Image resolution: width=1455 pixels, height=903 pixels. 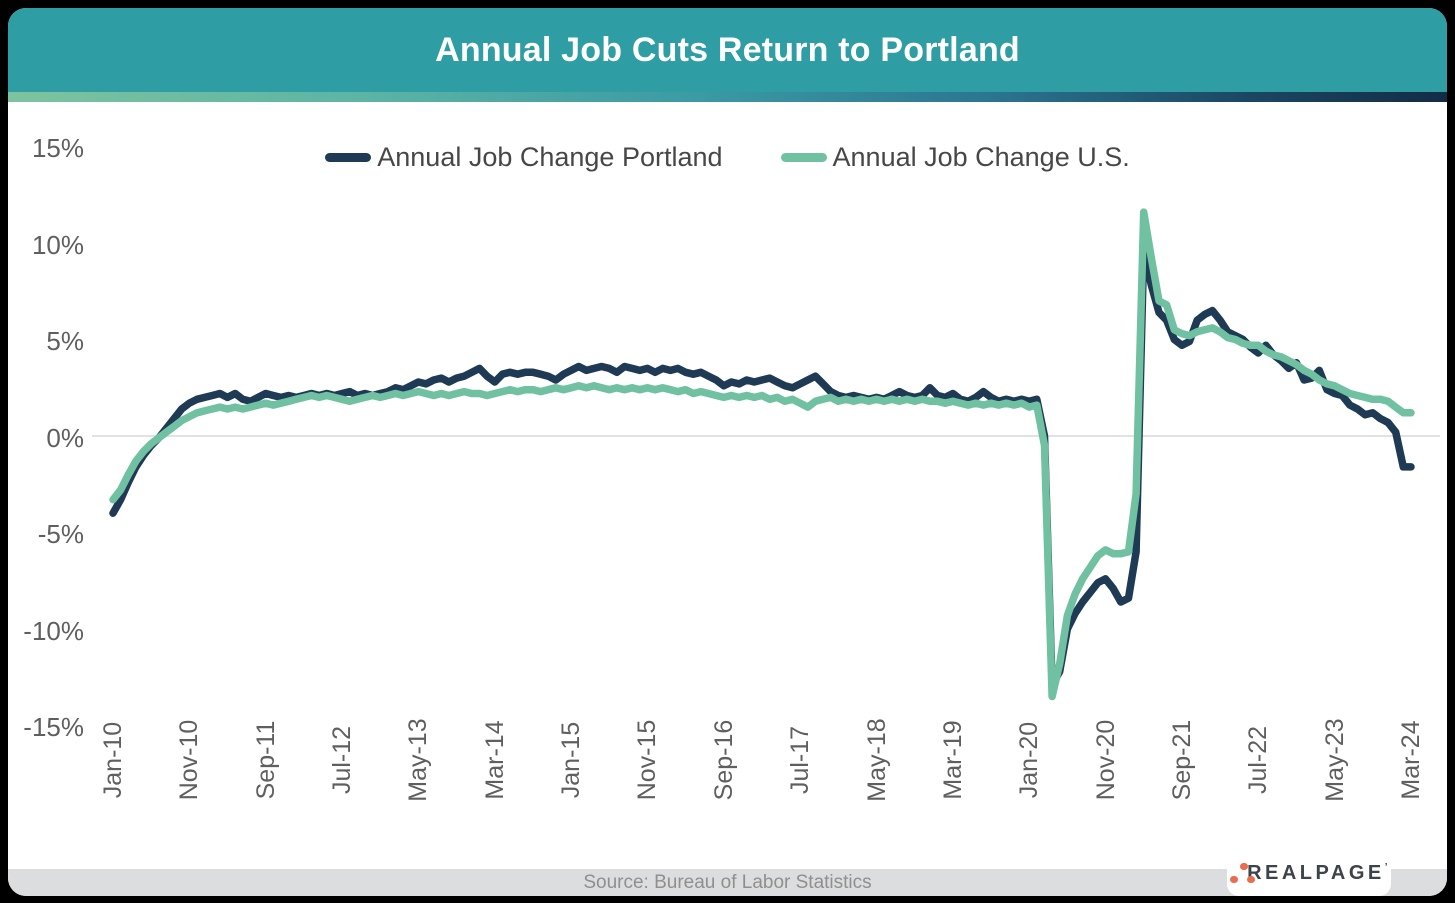 I want to click on legend-swatch-portland, so click(x=348, y=157).